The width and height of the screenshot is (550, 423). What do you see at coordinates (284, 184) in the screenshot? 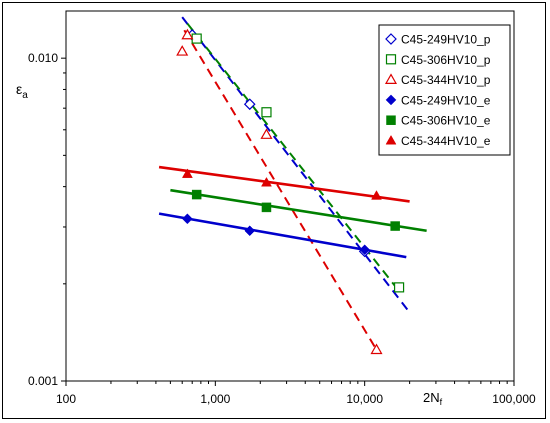
I see `fit-line-c45-344hv10_e` at bounding box center [284, 184].